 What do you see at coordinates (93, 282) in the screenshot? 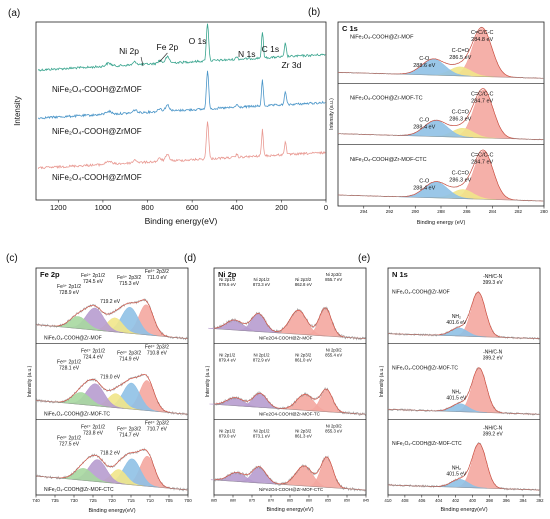
I see `peak-value: 724.5 eV` at bounding box center [93, 282].